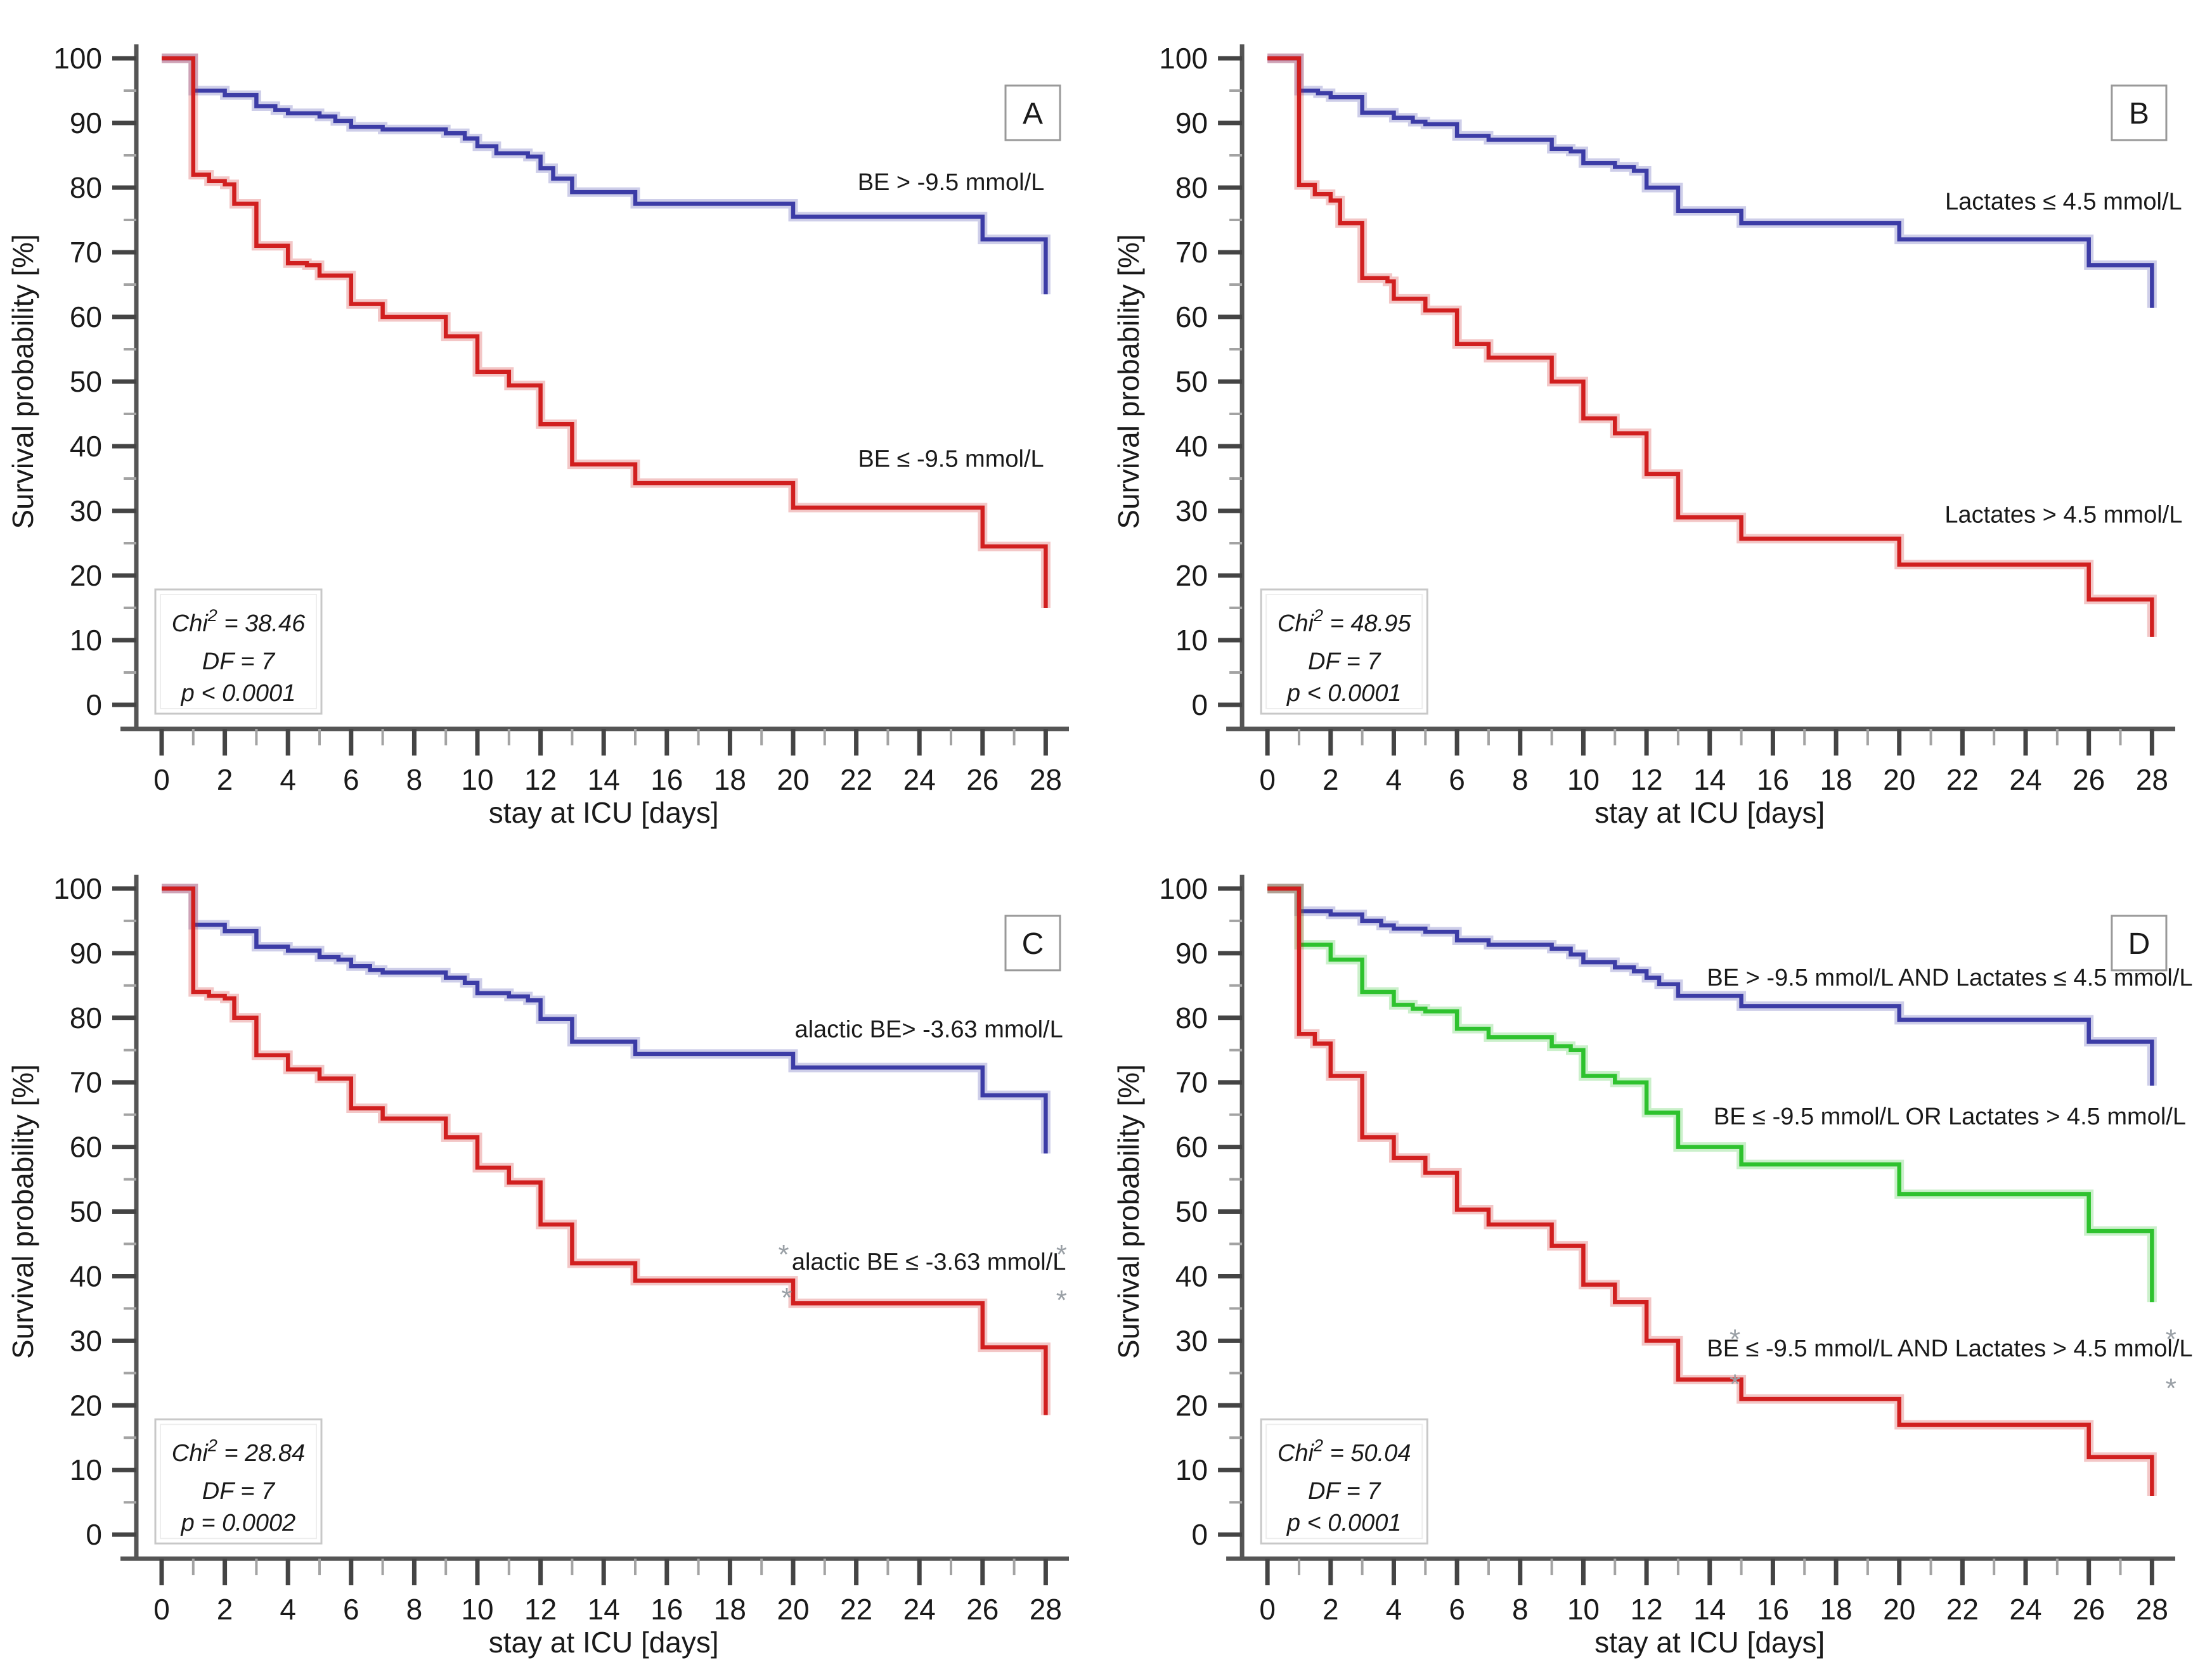  What do you see at coordinates (1344, 621) in the screenshot?
I see `stats-chi2: Chi2 = 48.95` at bounding box center [1344, 621].